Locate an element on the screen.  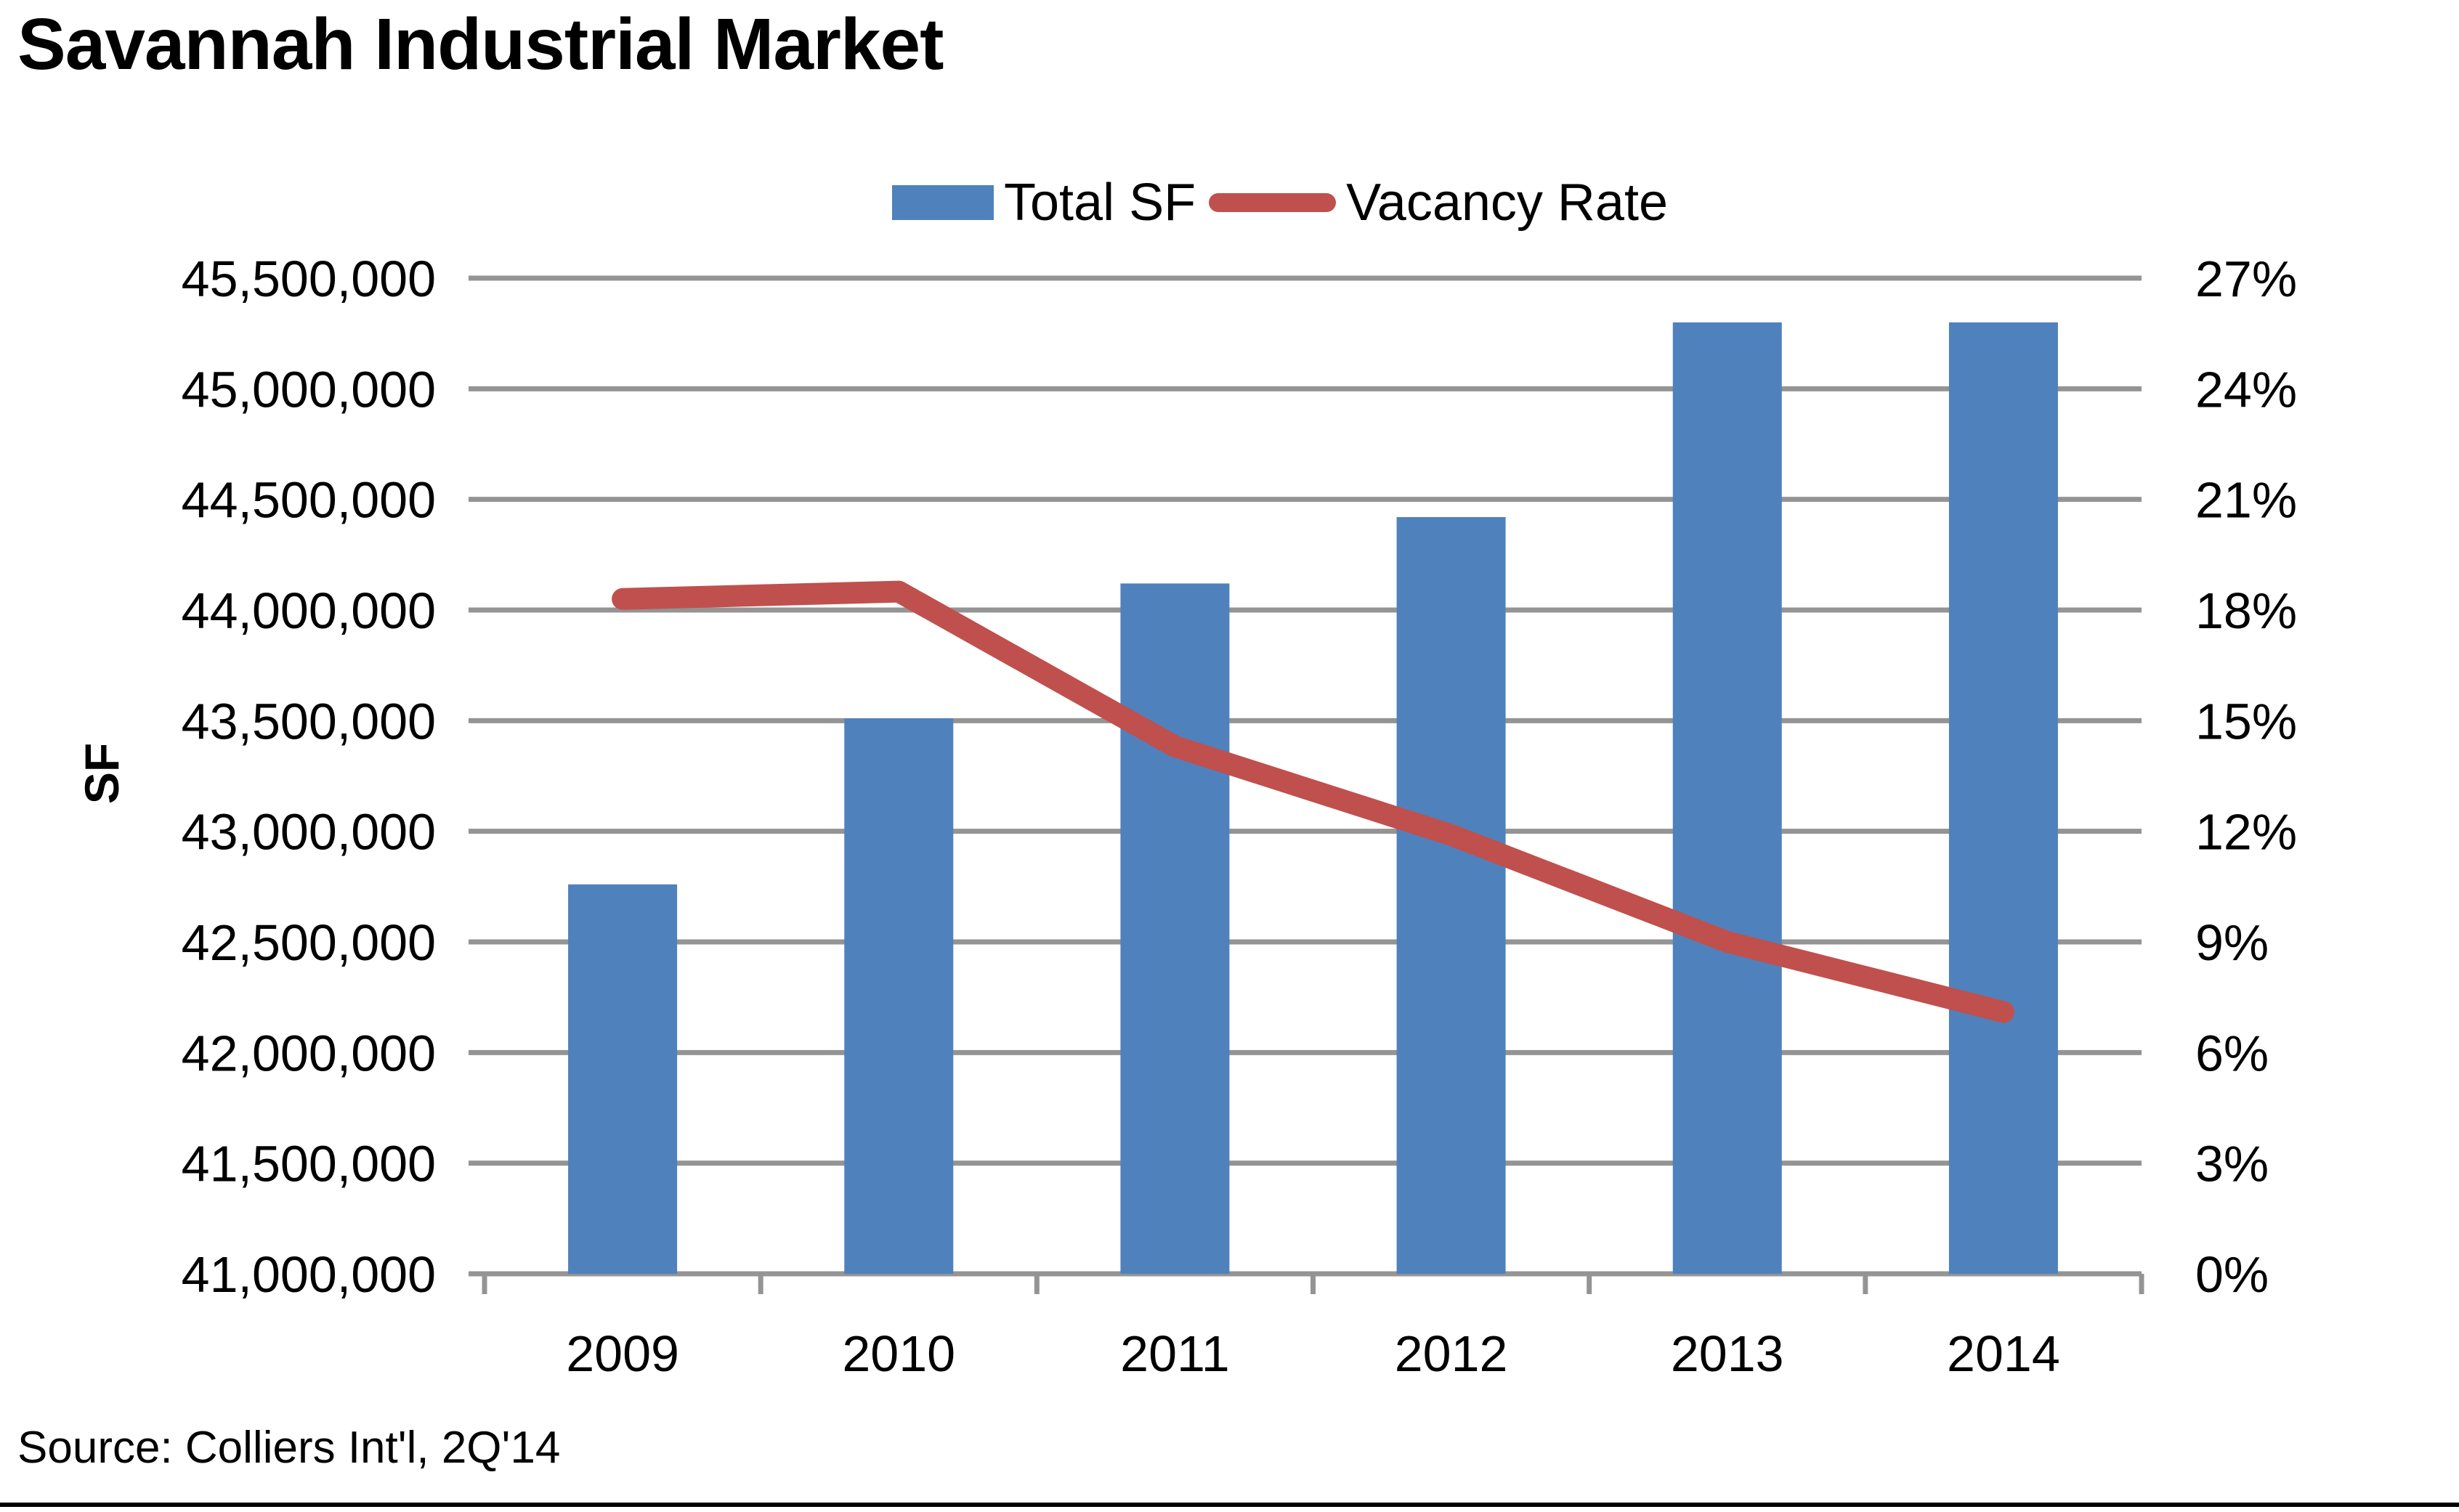
chart-title: Savannah Industrial Market is located at coordinates (480, 44).